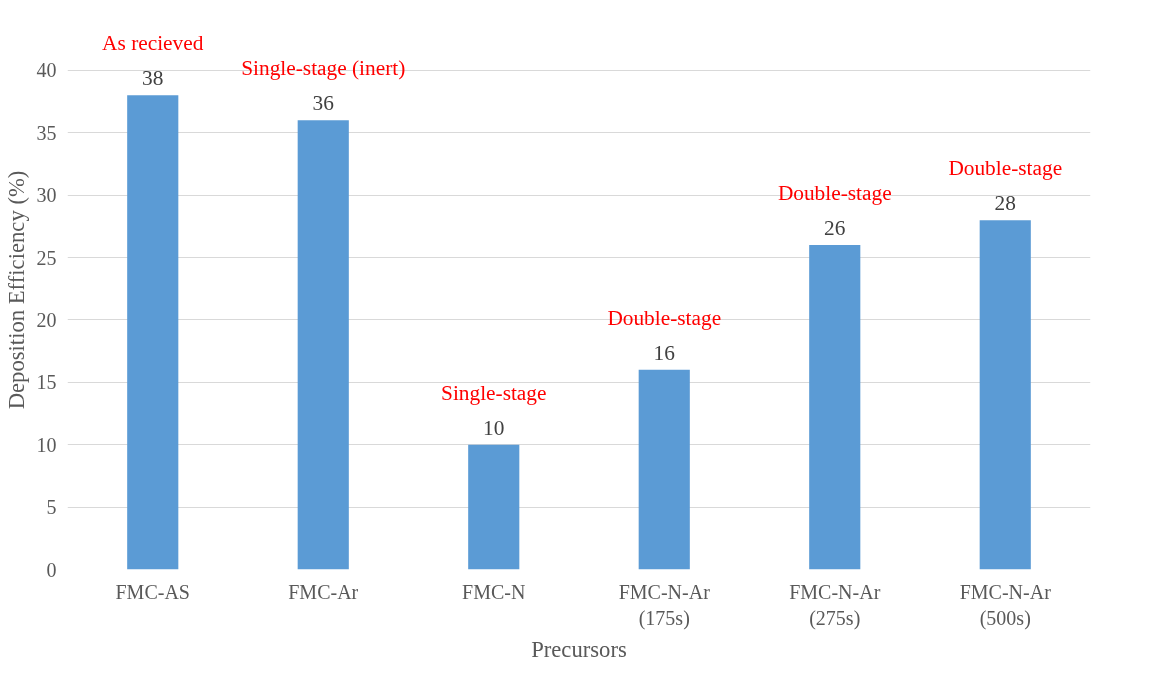 This screenshot has height=674, width=1152. What do you see at coordinates (153, 43) in the screenshot?
I see `annotation: As recieved` at bounding box center [153, 43].